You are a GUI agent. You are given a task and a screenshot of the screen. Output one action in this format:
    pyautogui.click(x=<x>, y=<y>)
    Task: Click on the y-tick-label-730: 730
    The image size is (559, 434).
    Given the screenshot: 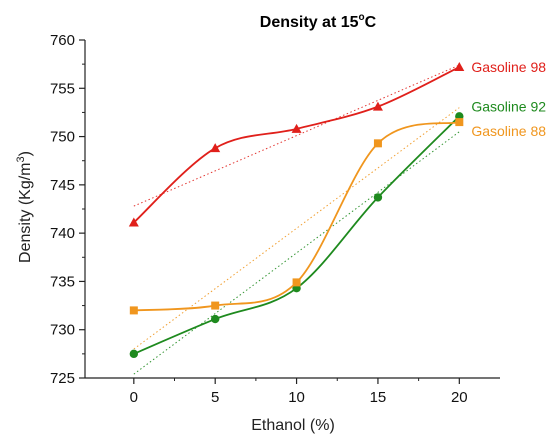 What is the action you would take?
    pyautogui.click(x=62, y=330)
    